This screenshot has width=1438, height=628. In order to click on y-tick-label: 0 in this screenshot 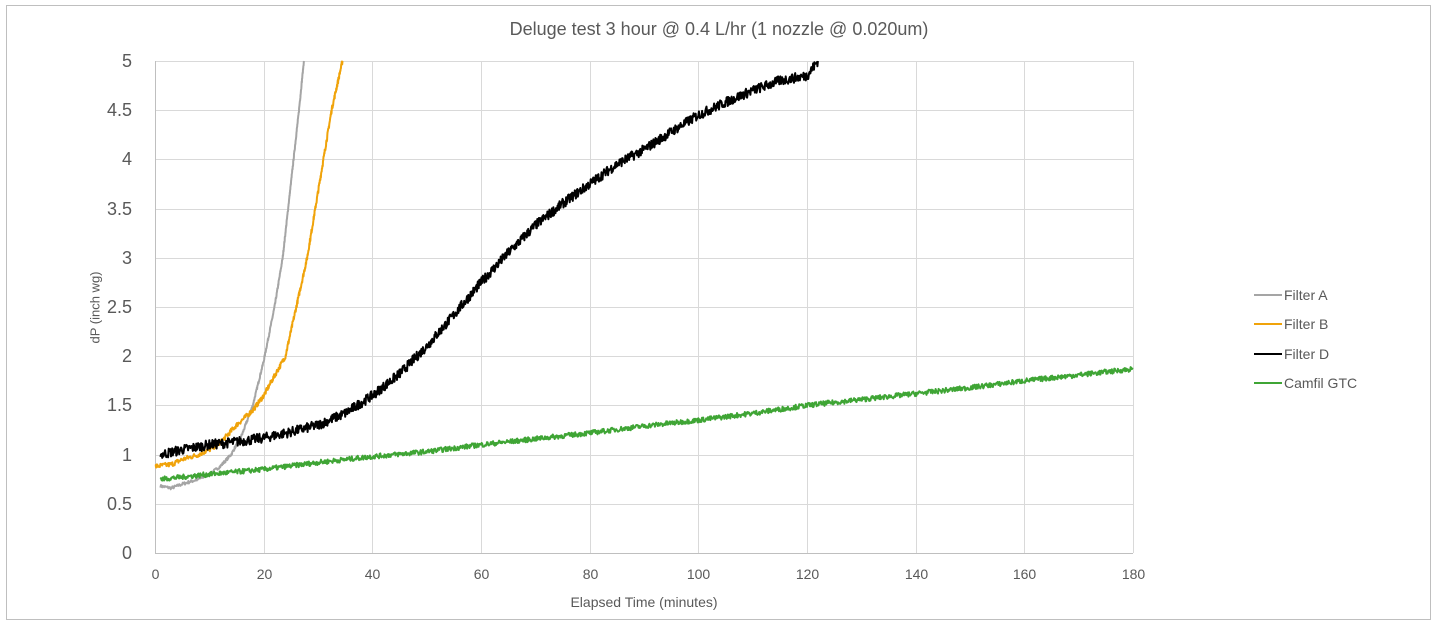, I will do `click(126, 552)`.